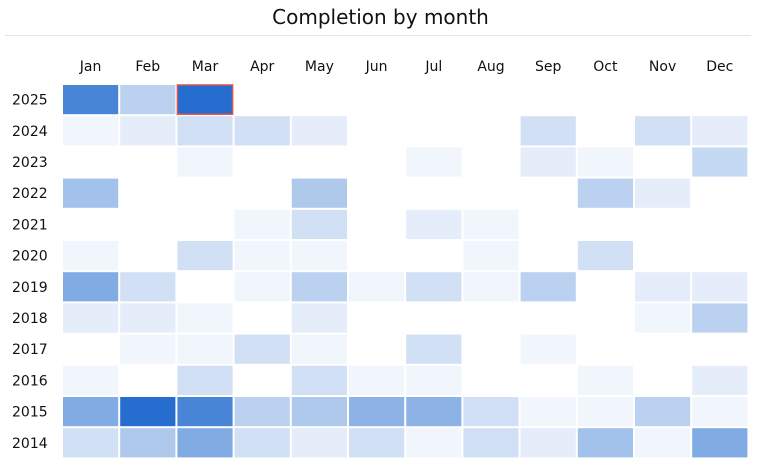 The image size is (761, 474). I want to click on heatmap-cell-2024-may, so click(319, 131).